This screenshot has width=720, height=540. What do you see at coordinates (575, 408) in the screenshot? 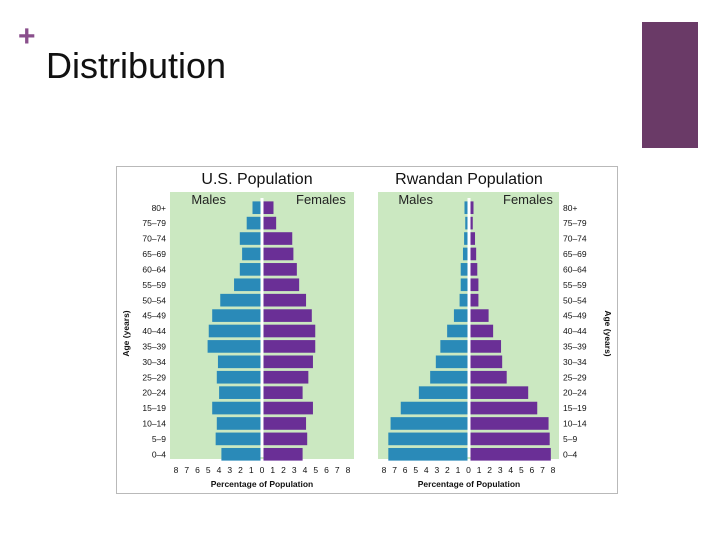
I see `age-label: 15–19` at bounding box center [575, 408].